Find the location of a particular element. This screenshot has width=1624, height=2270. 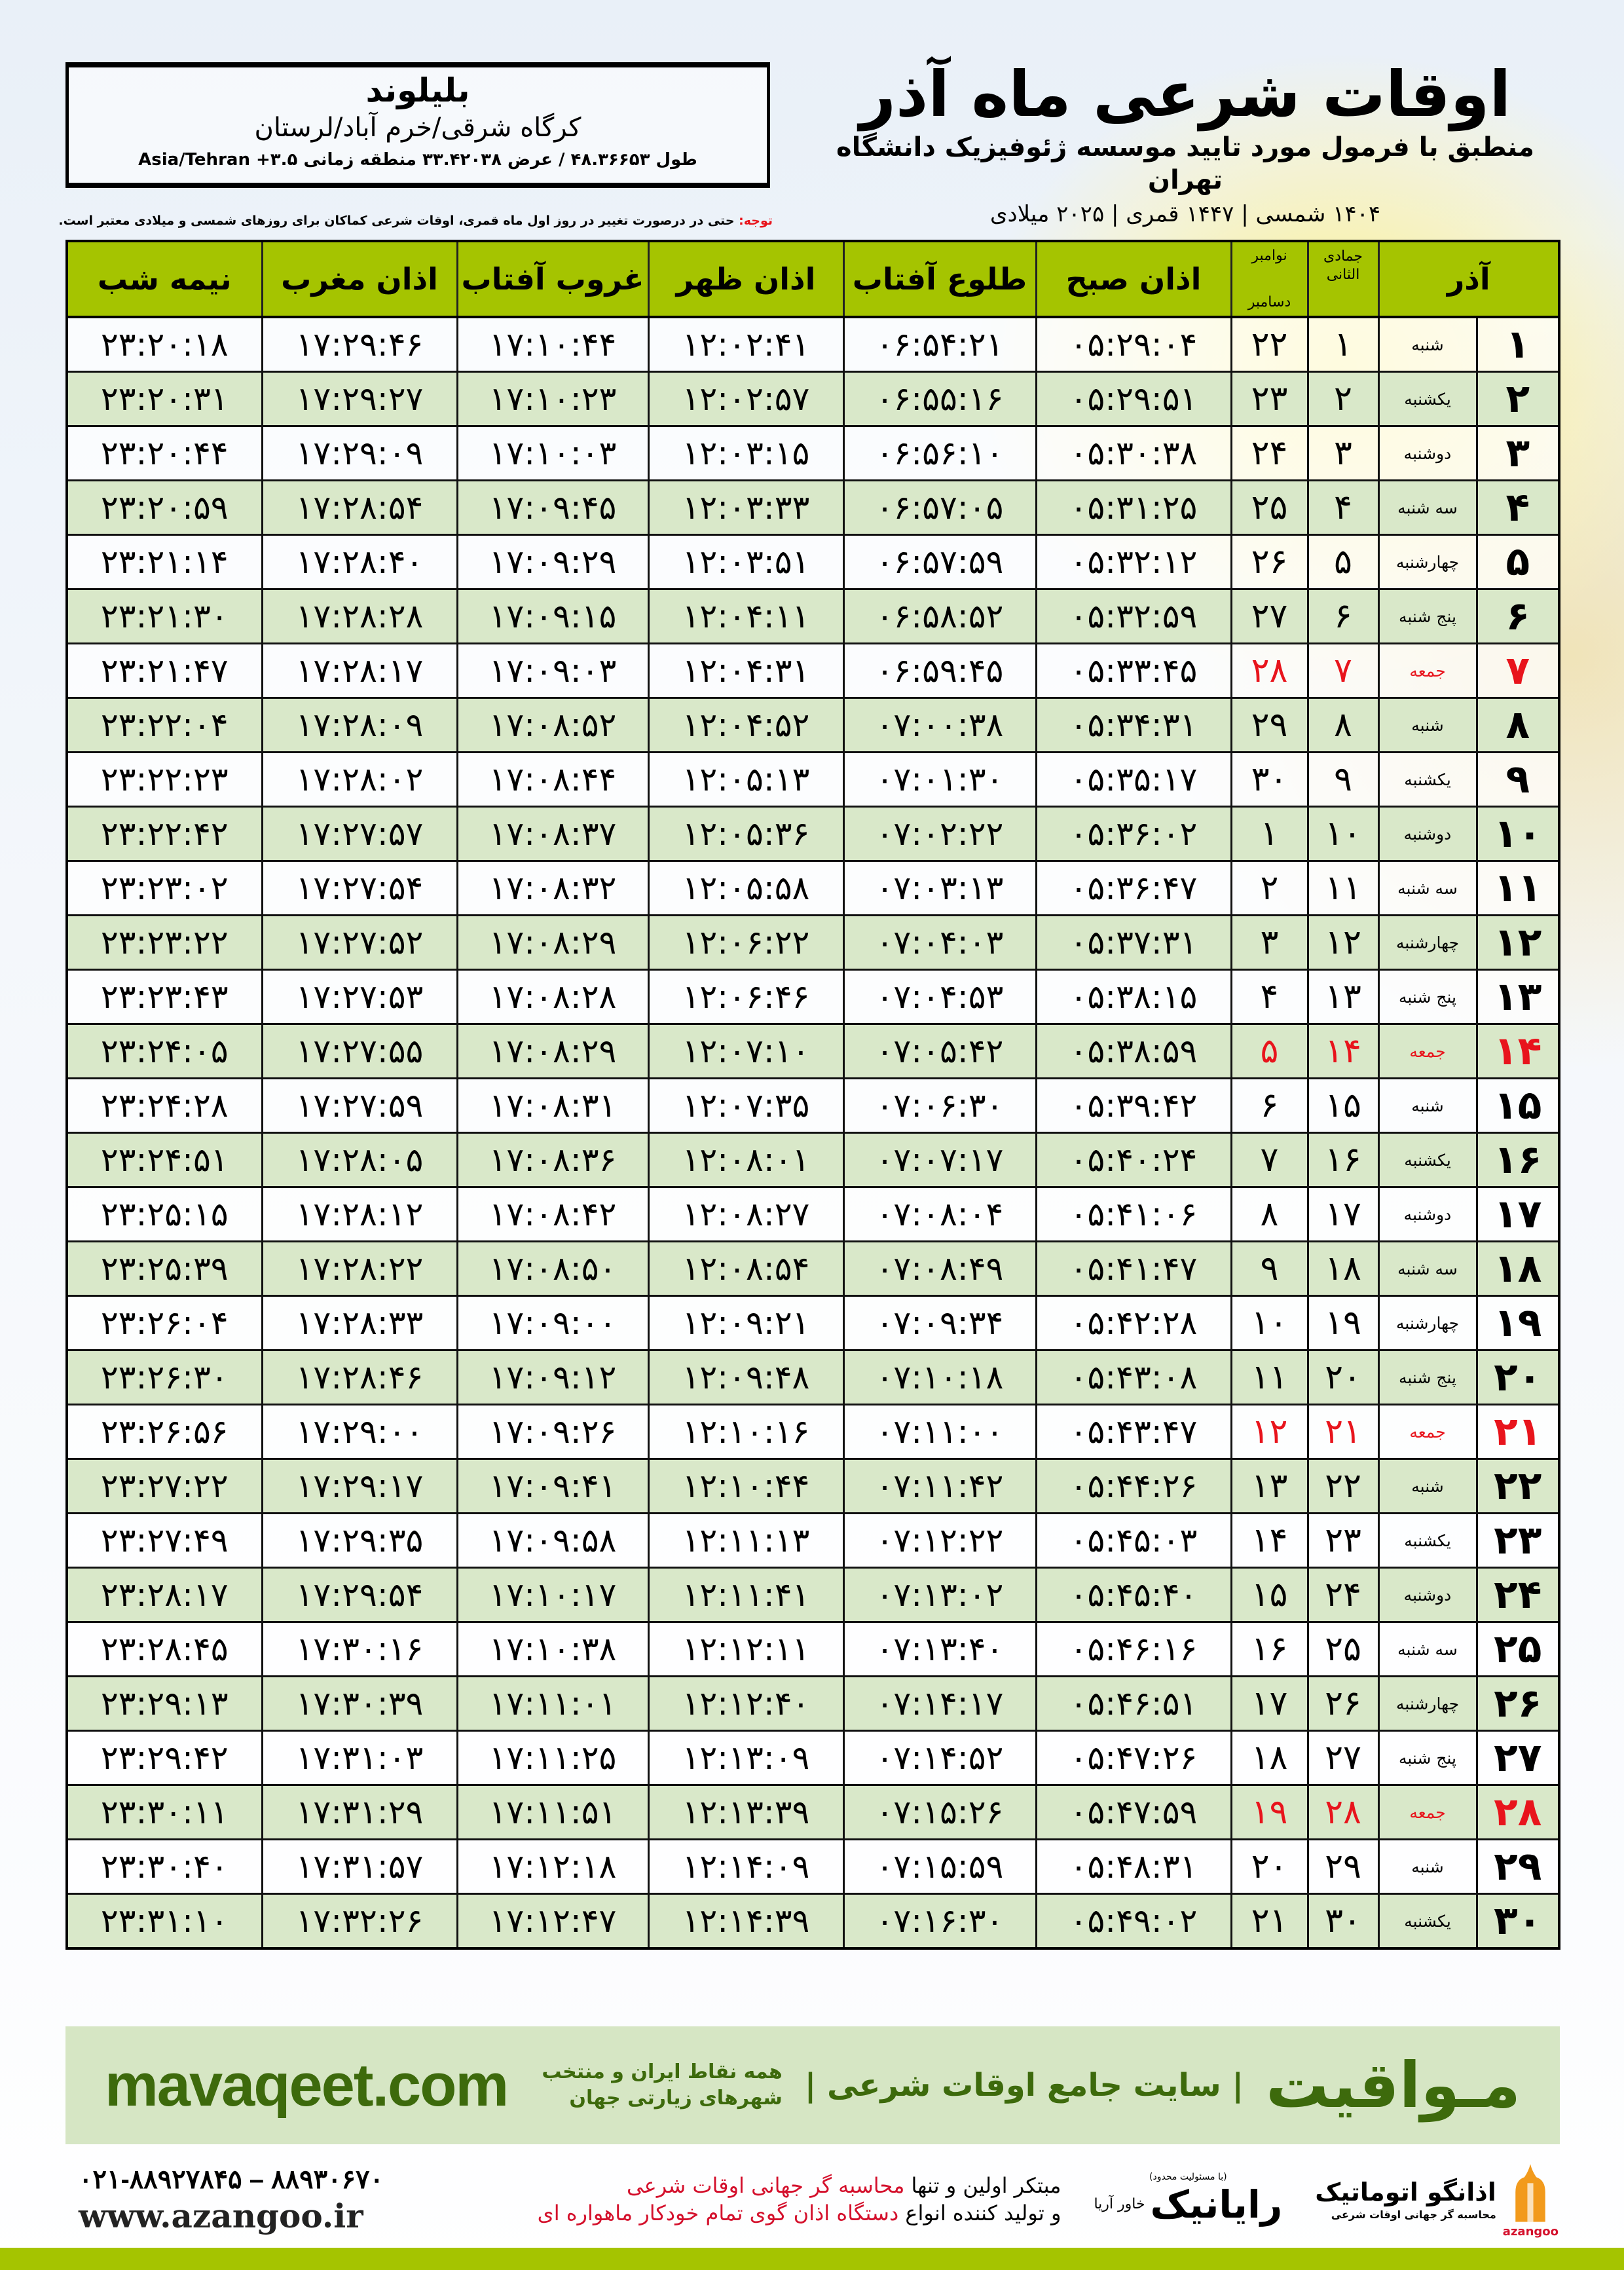

time-maghrib: ۱۷:۳۰:۱۶ is located at coordinates (359, 1649).